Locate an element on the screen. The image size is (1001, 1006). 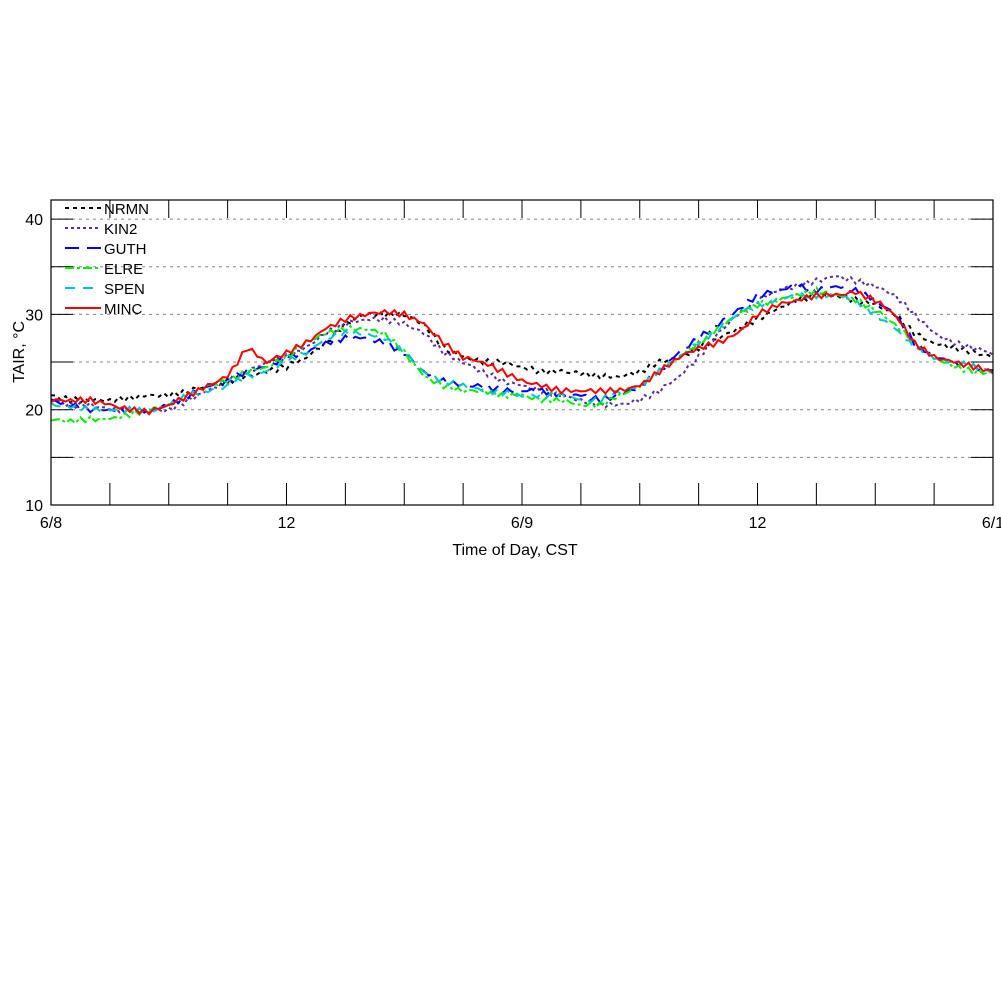
series-line-elre is located at coordinates (522, 355).